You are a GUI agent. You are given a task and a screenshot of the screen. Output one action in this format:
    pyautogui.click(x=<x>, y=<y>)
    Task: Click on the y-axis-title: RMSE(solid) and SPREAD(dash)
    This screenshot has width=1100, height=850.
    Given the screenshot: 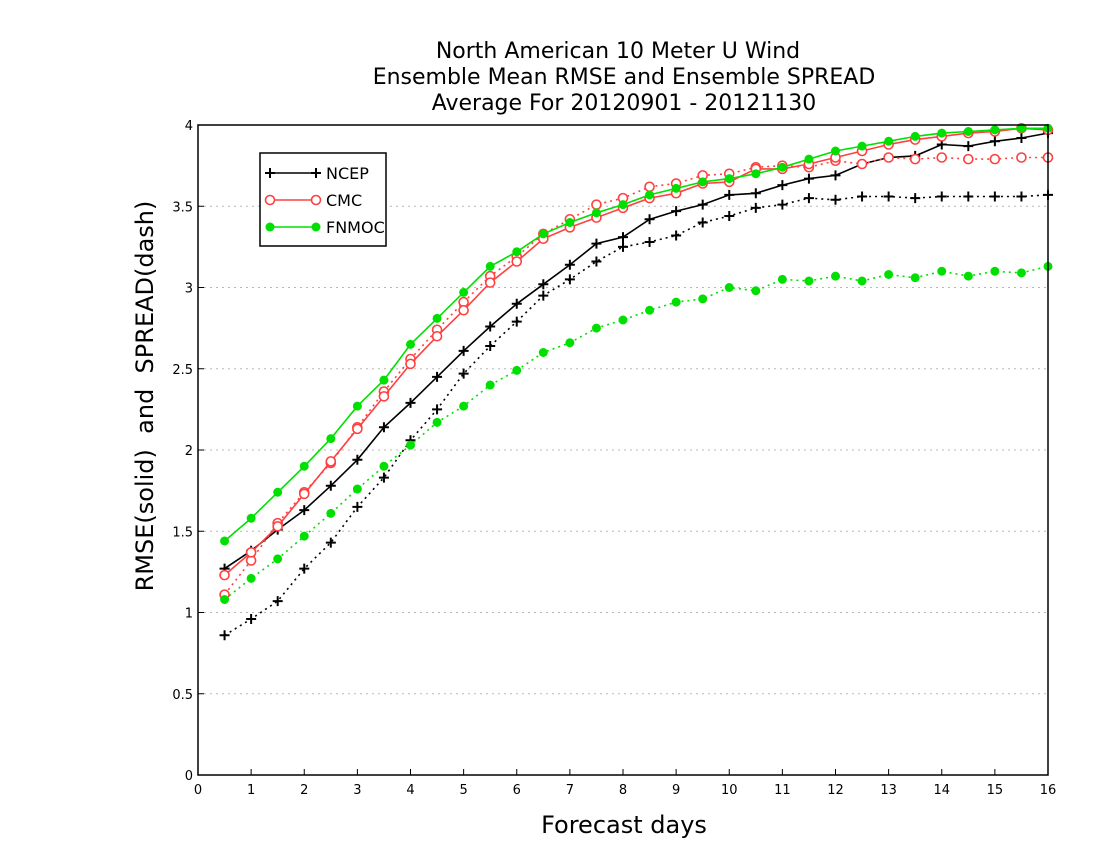 What is the action you would take?
    pyautogui.click(x=145, y=396)
    